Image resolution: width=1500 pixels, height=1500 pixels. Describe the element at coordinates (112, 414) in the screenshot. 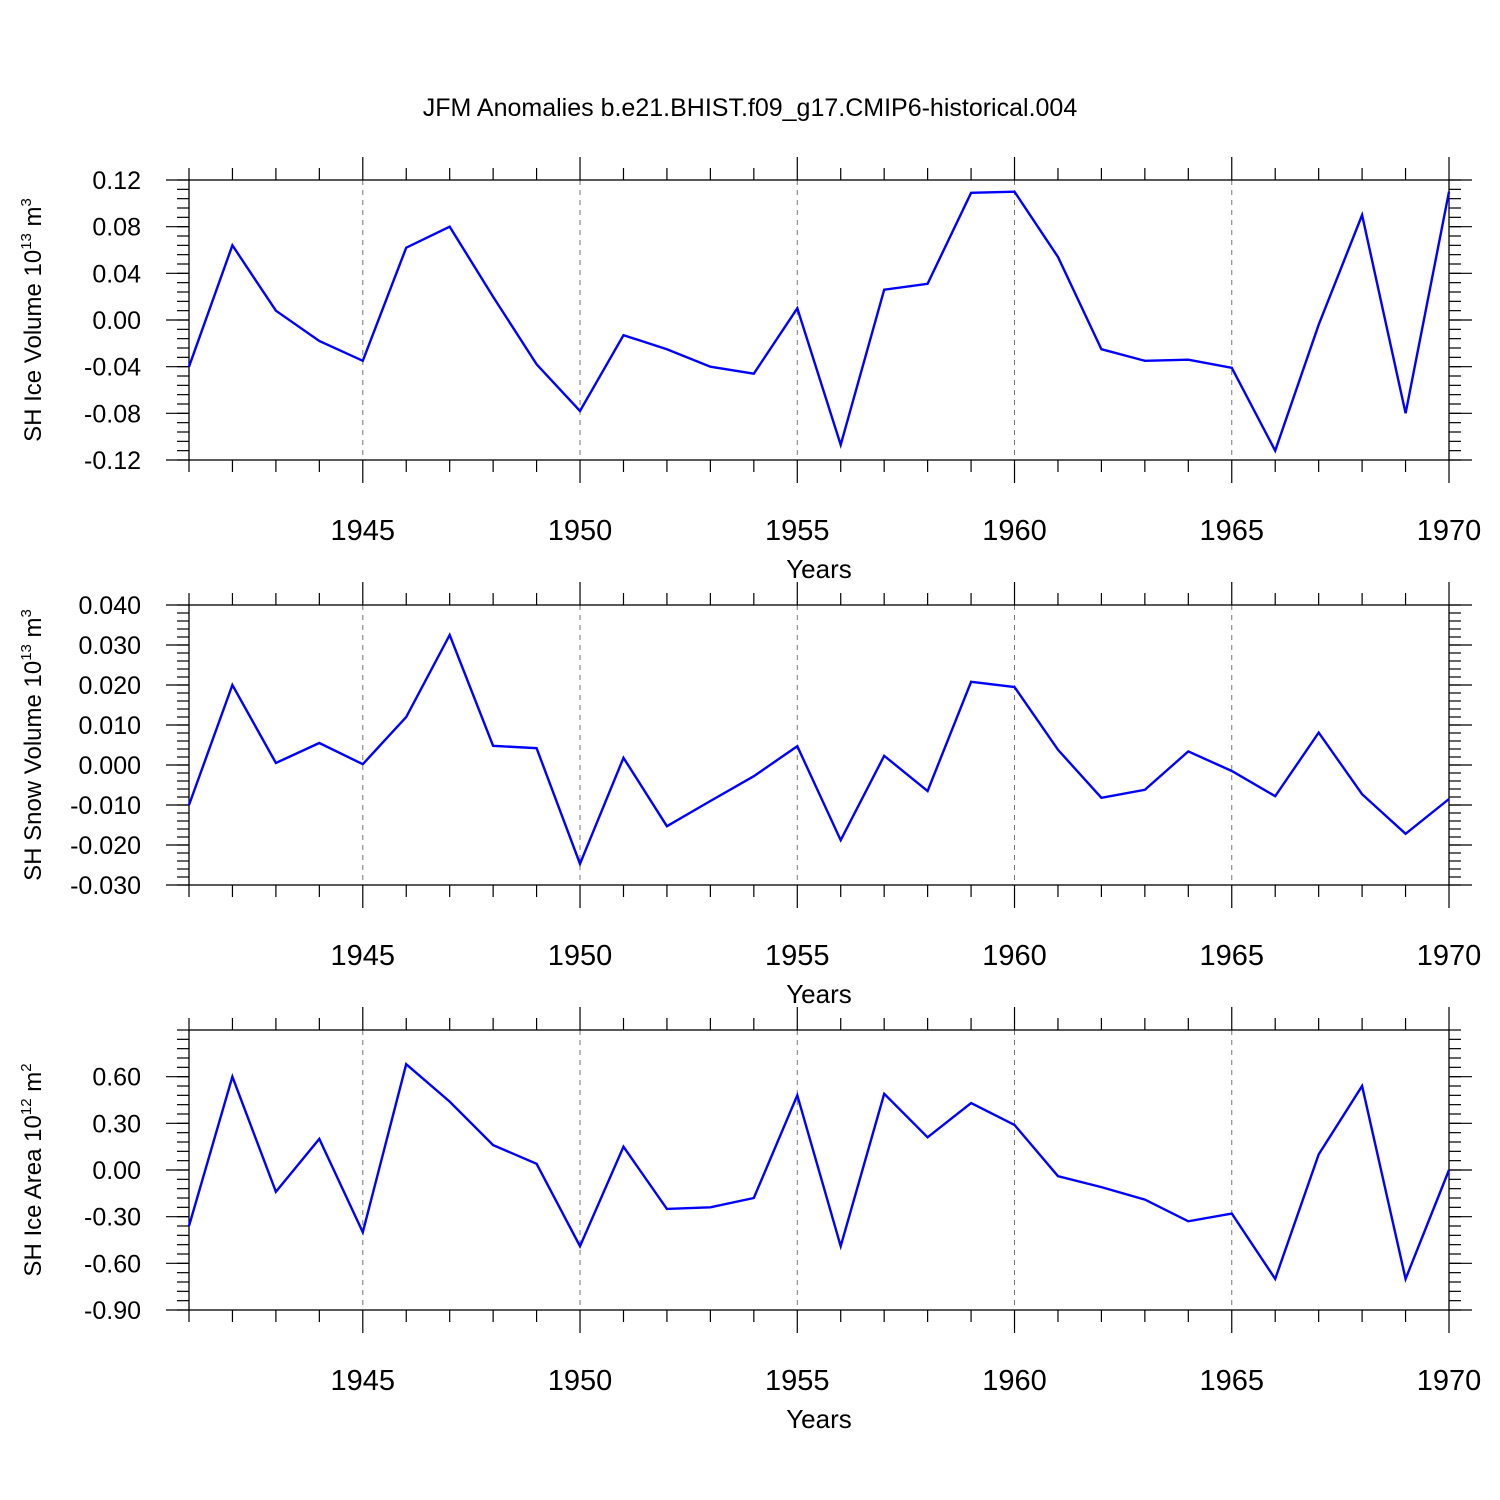

I see `y-tick-label: -0.08` at that location.